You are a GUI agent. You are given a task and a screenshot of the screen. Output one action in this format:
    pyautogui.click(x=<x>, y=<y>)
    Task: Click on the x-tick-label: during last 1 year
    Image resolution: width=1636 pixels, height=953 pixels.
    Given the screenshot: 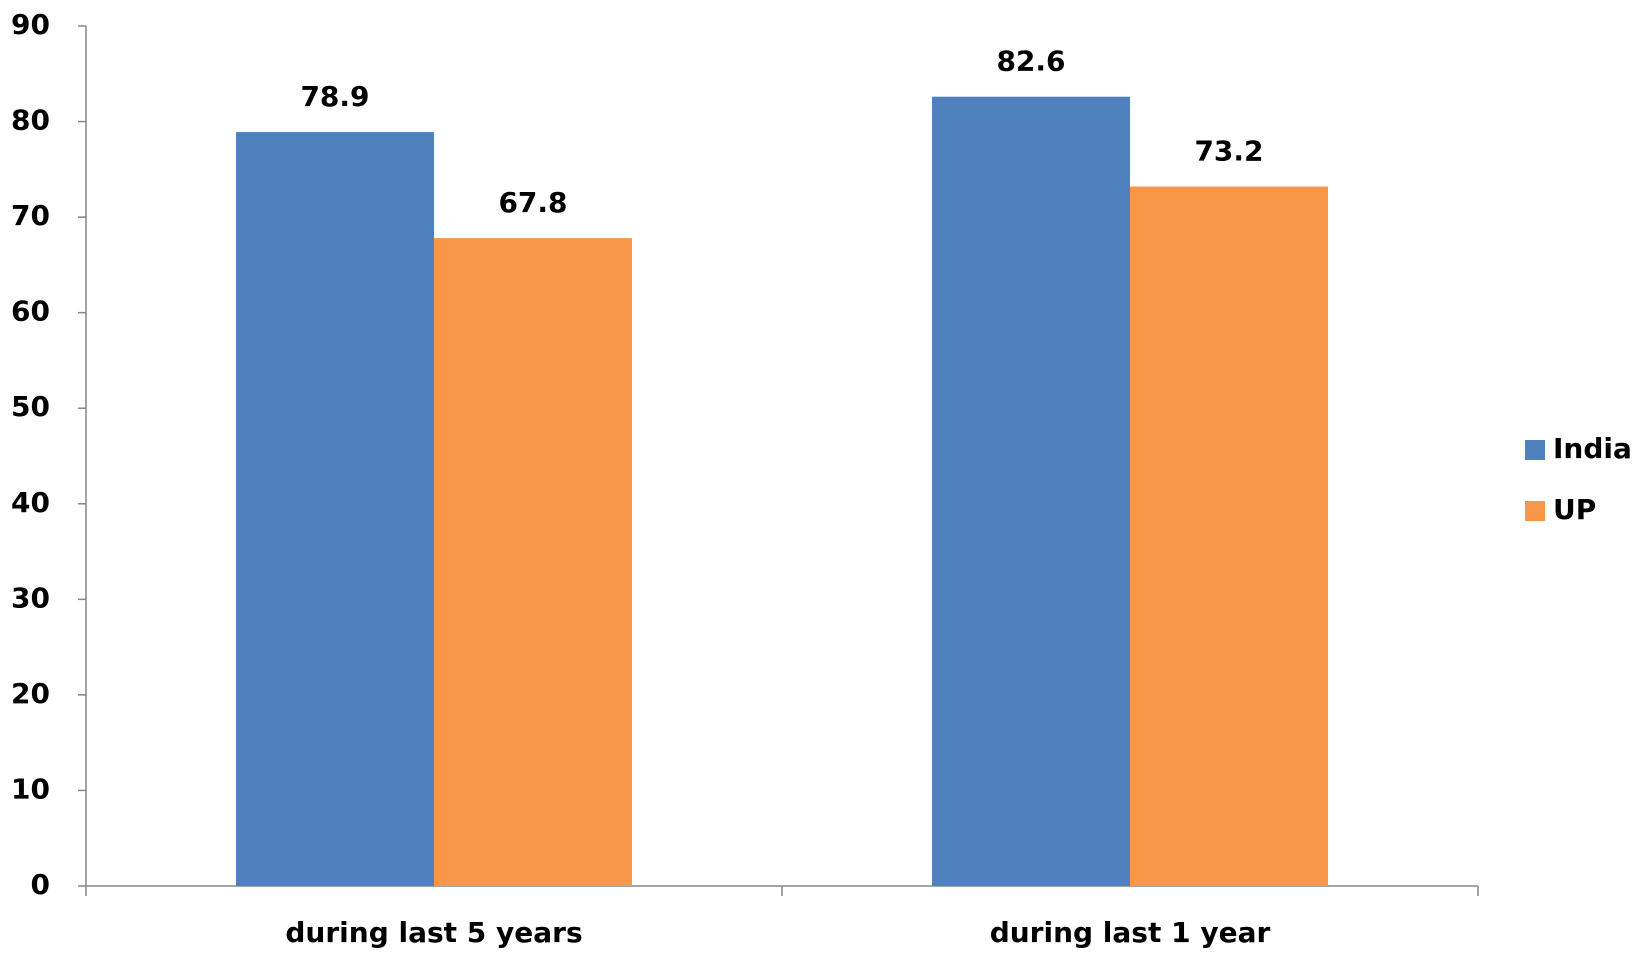 What is the action you would take?
    pyautogui.click(x=1130, y=932)
    